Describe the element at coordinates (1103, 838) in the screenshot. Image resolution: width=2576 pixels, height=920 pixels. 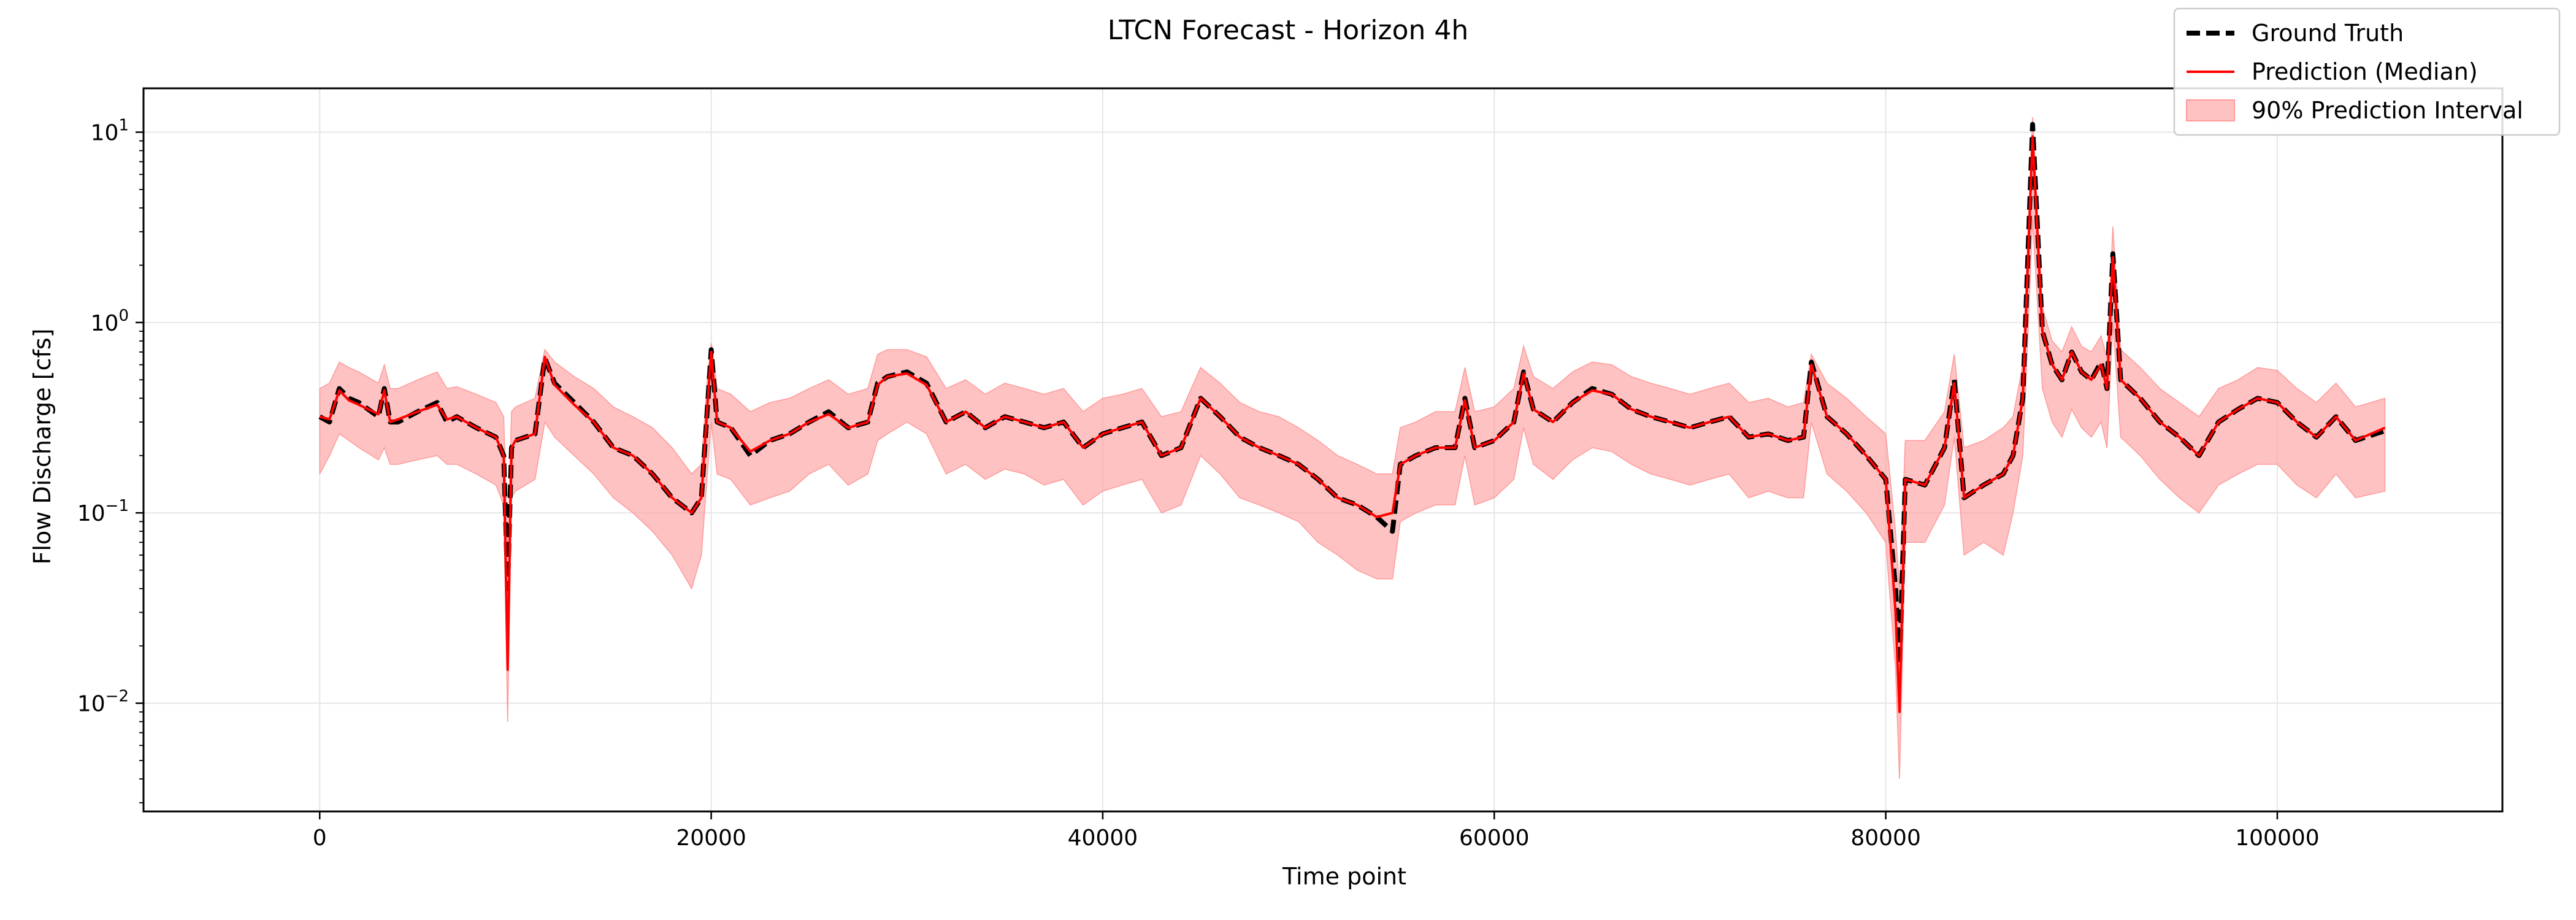
I see `x-tick-label: 40000` at that location.